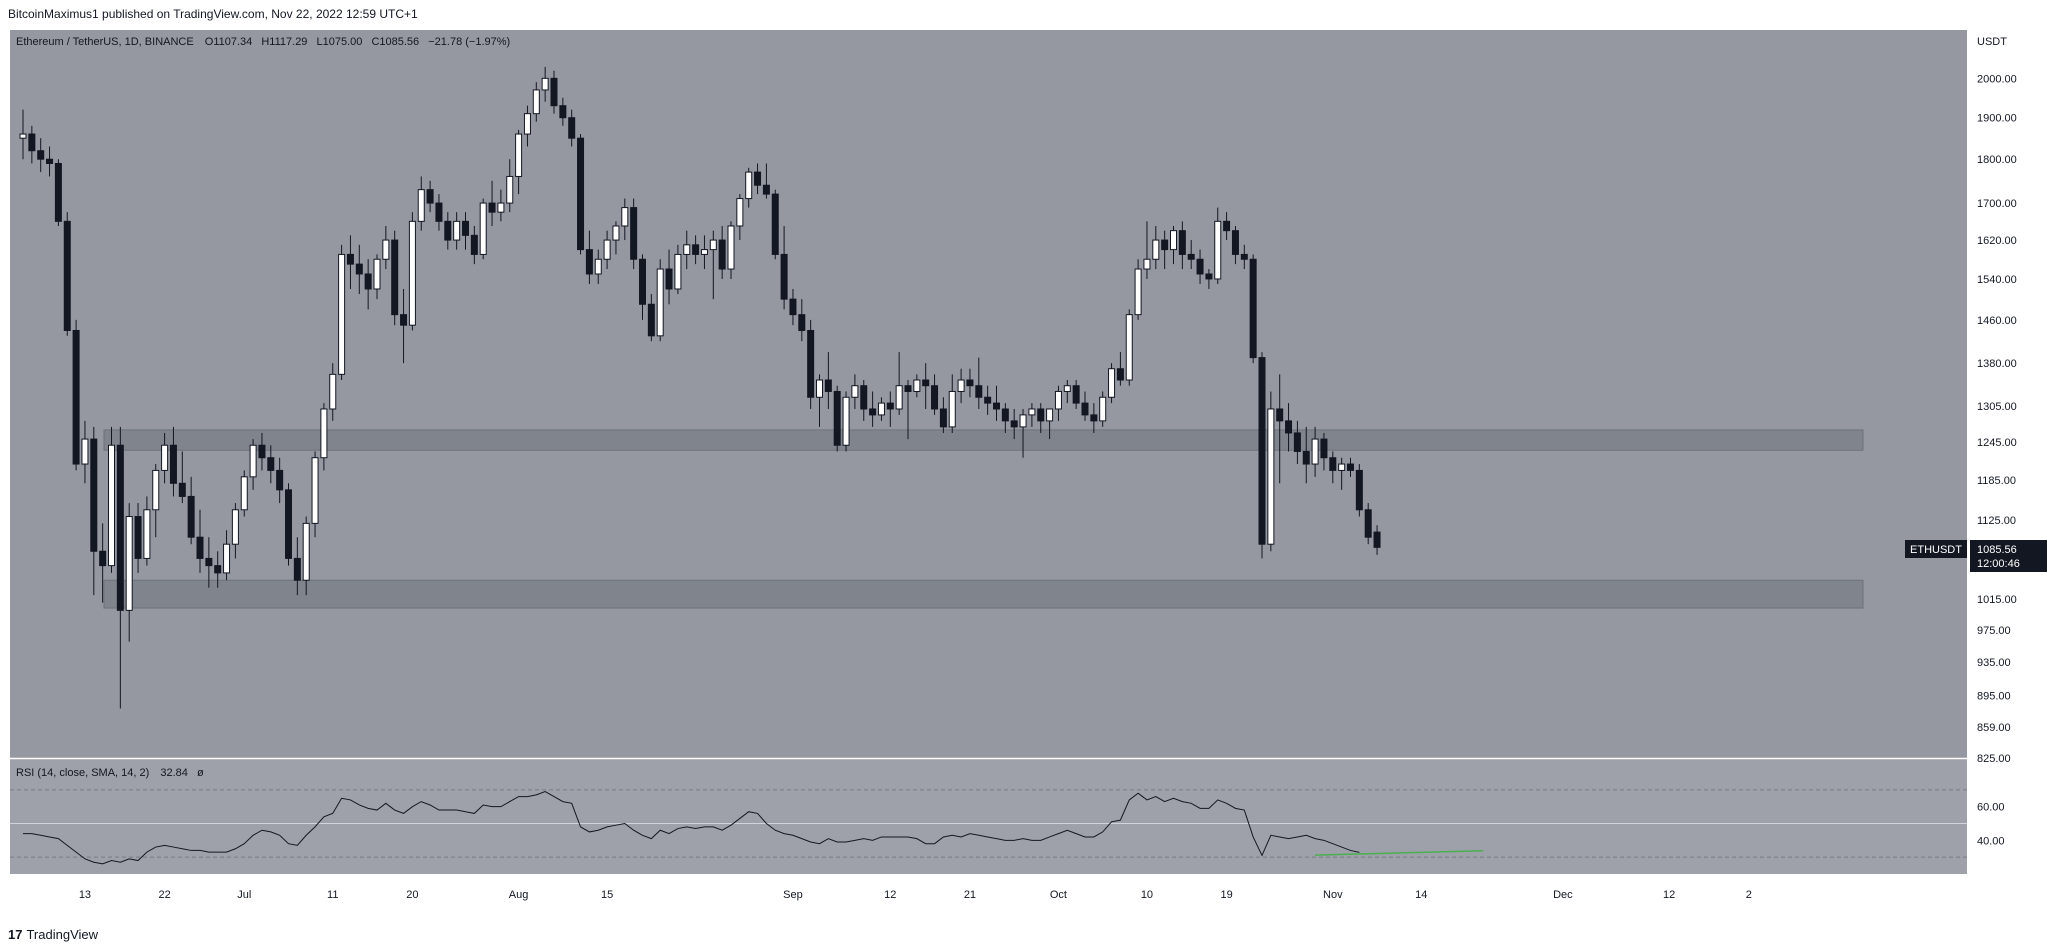 The height and width of the screenshot is (949, 2047). Describe the element at coordinates (1997, 600) in the screenshot. I see `price-tick-label: 1015.00` at that location.